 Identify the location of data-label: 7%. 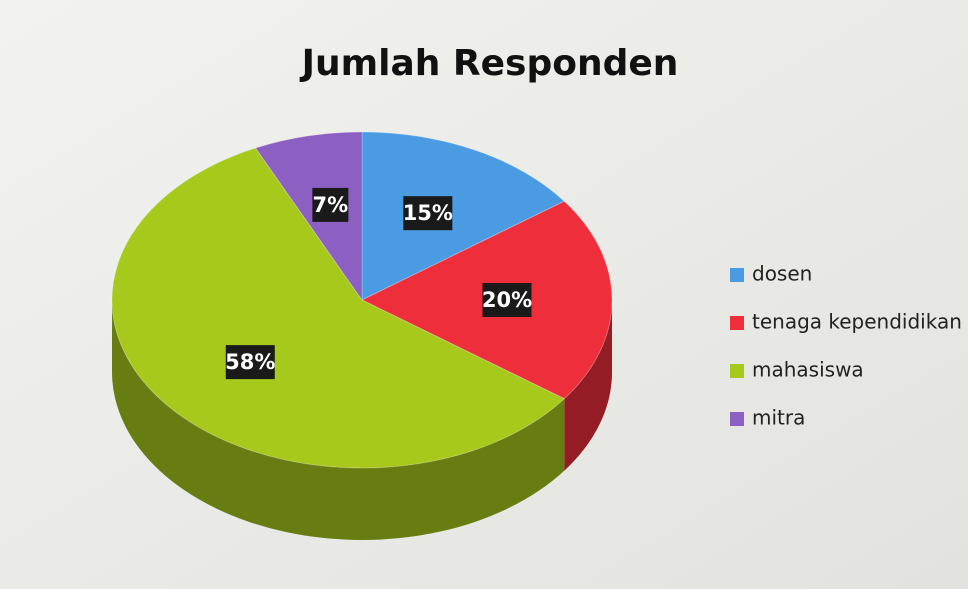
(331, 205).